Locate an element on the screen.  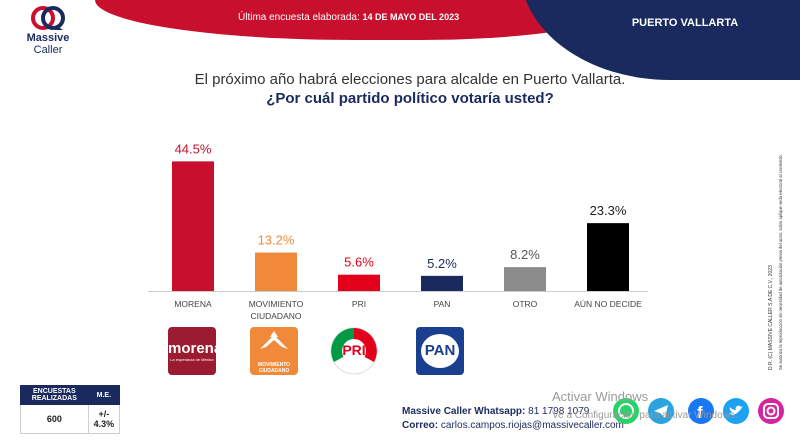
email-address: carlos.campos.riojas@massivecaller.com is located at coordinates (532, 425).